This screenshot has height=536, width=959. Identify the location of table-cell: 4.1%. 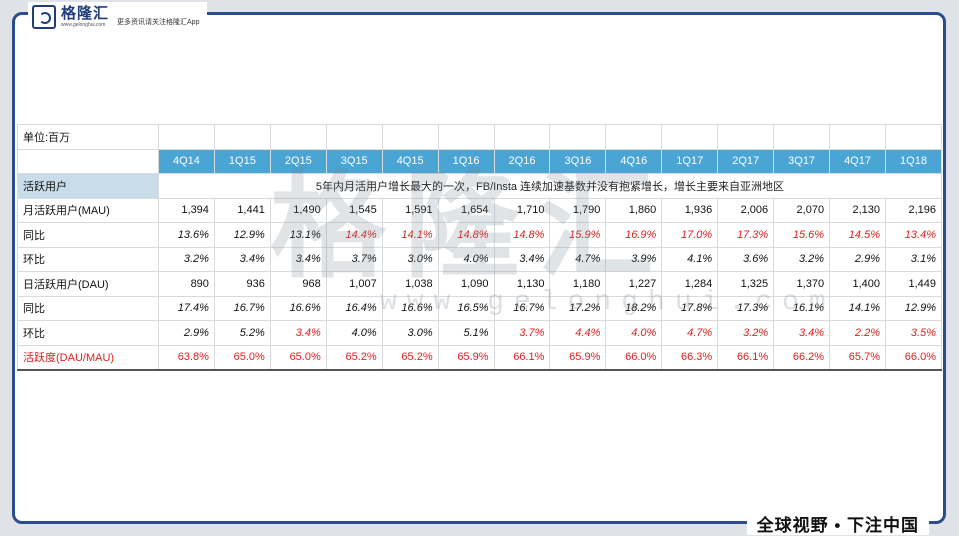
(690, 259).